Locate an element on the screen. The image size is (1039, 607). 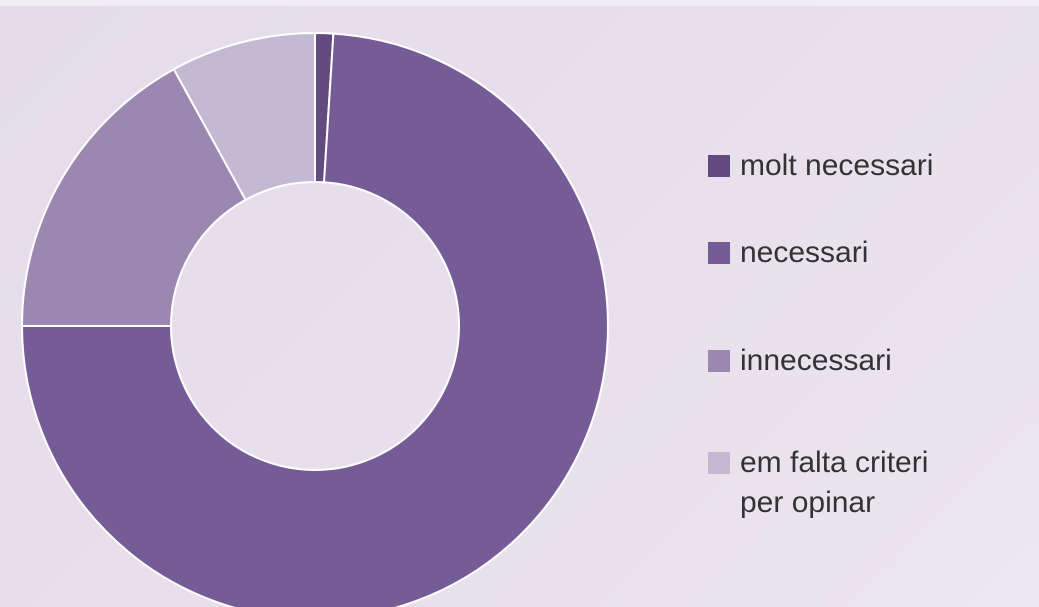
legend-label: necessari is located at coordinates (804, 252).